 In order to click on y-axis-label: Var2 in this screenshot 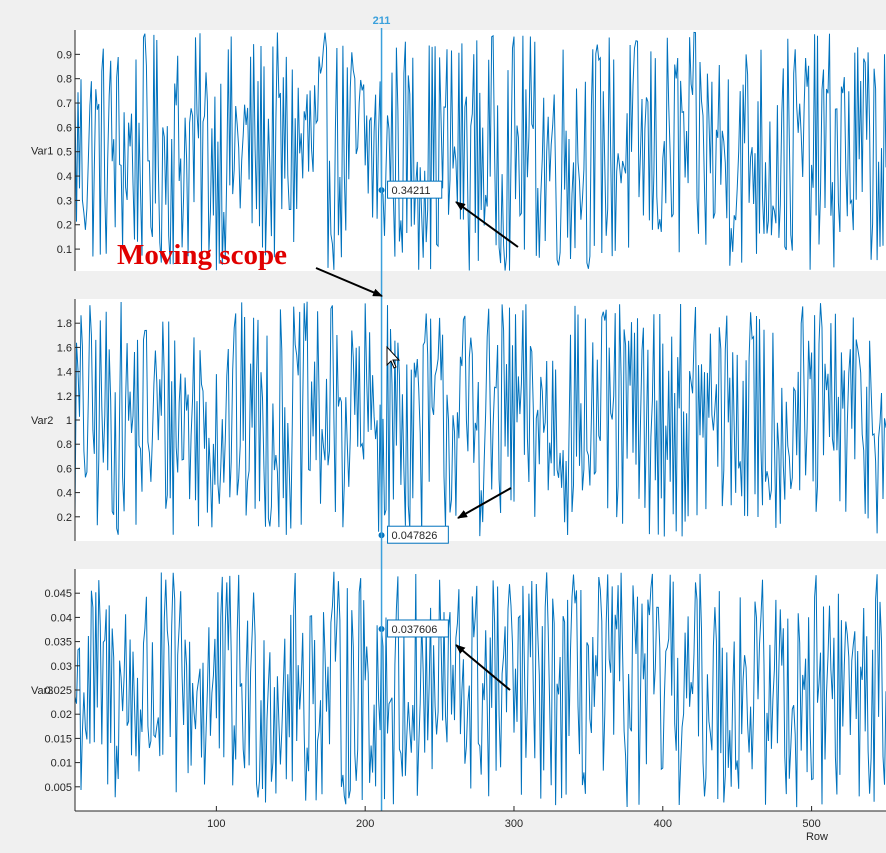, I will do `click(42, 421)`.